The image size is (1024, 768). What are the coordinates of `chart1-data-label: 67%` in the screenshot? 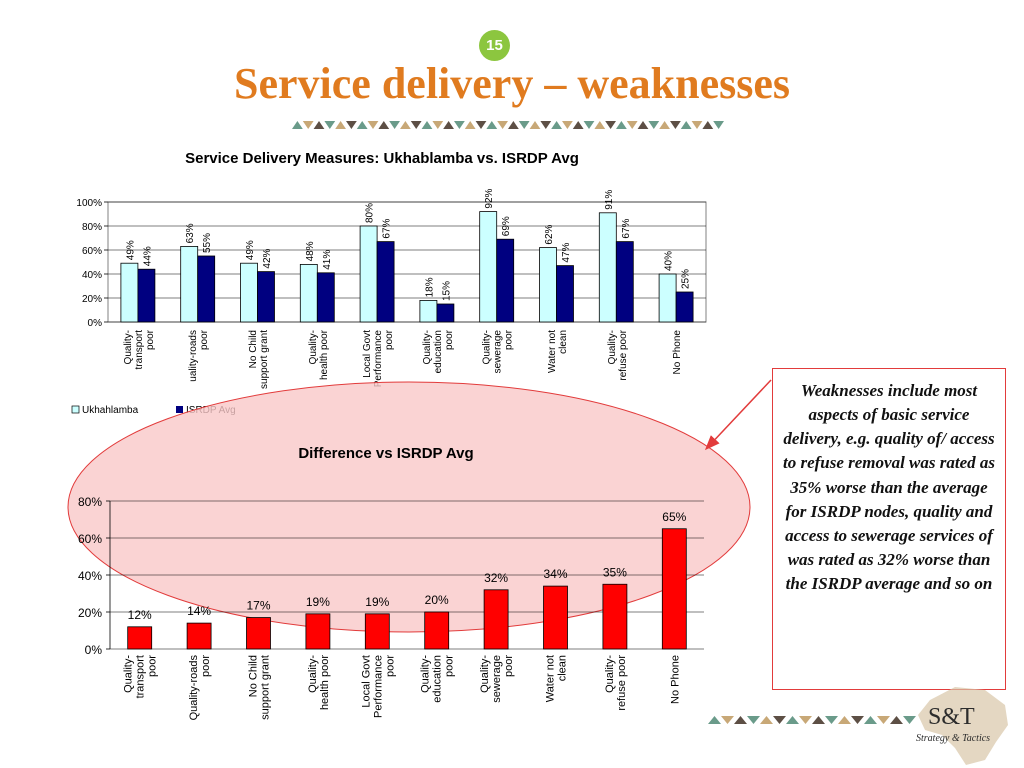 It's located at (387, 228).